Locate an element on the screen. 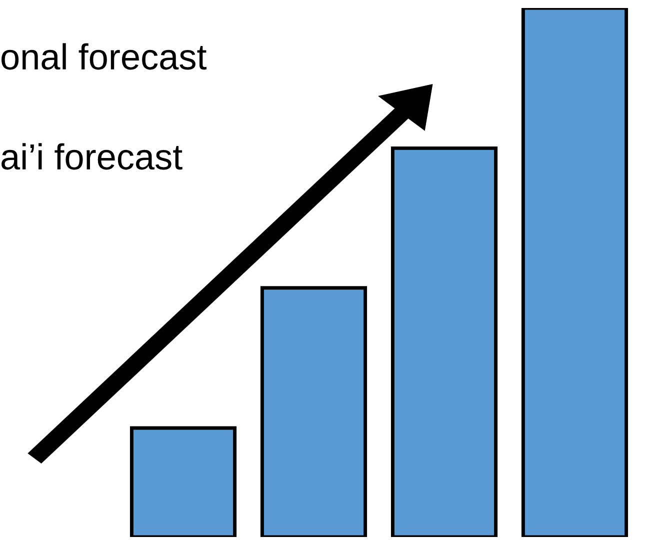 This screenshot has width=646, height=540. annotation: ai’i forecast is located at coordinates (92, 156).